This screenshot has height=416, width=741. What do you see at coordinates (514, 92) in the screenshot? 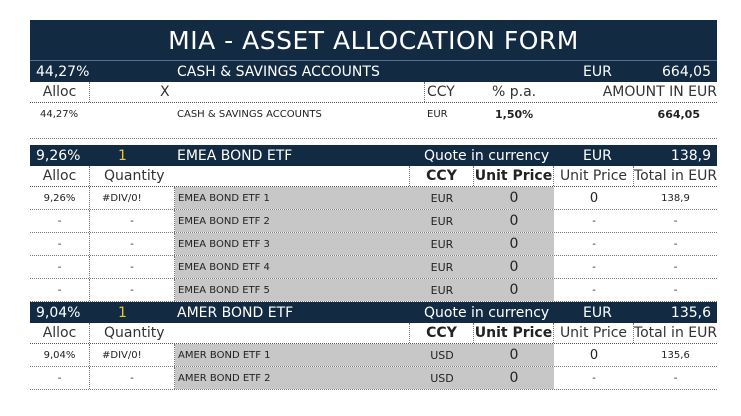
I see `col-rate: % p.a.` at bounding box center [514, 92].